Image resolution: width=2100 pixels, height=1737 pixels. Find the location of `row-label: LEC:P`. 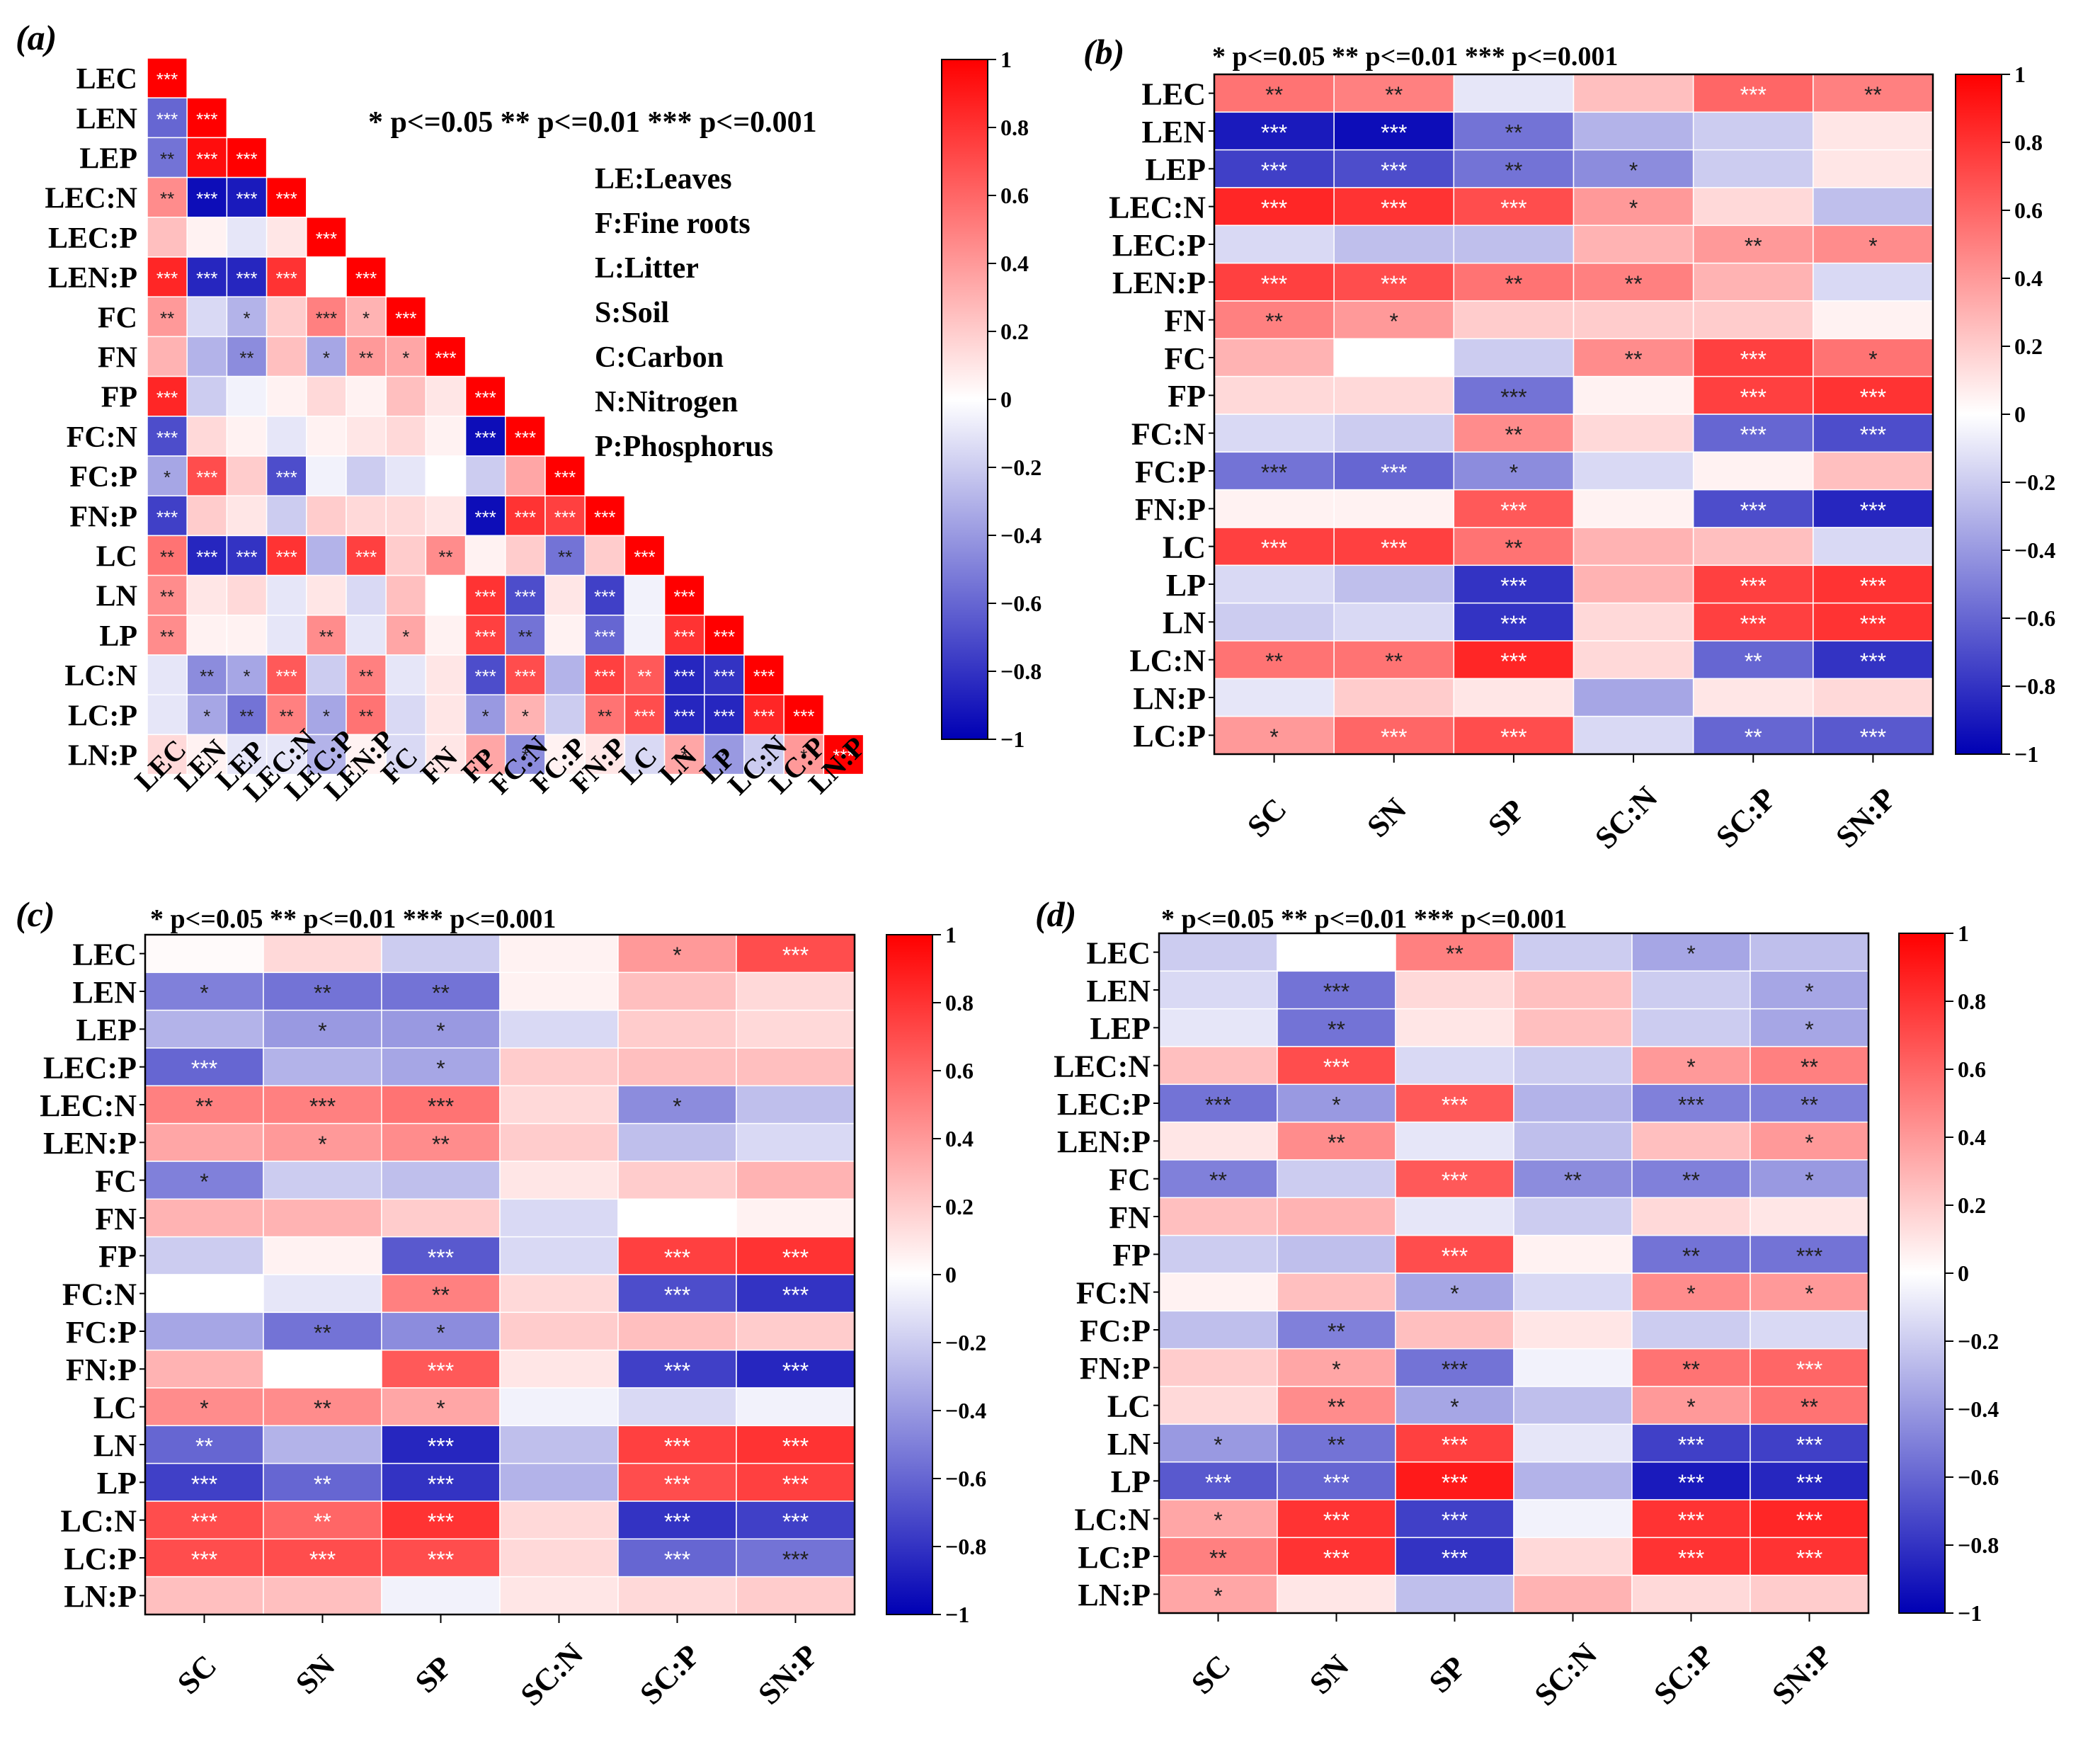

row-label: LEC:P is located at coordinates (1104, 1104).